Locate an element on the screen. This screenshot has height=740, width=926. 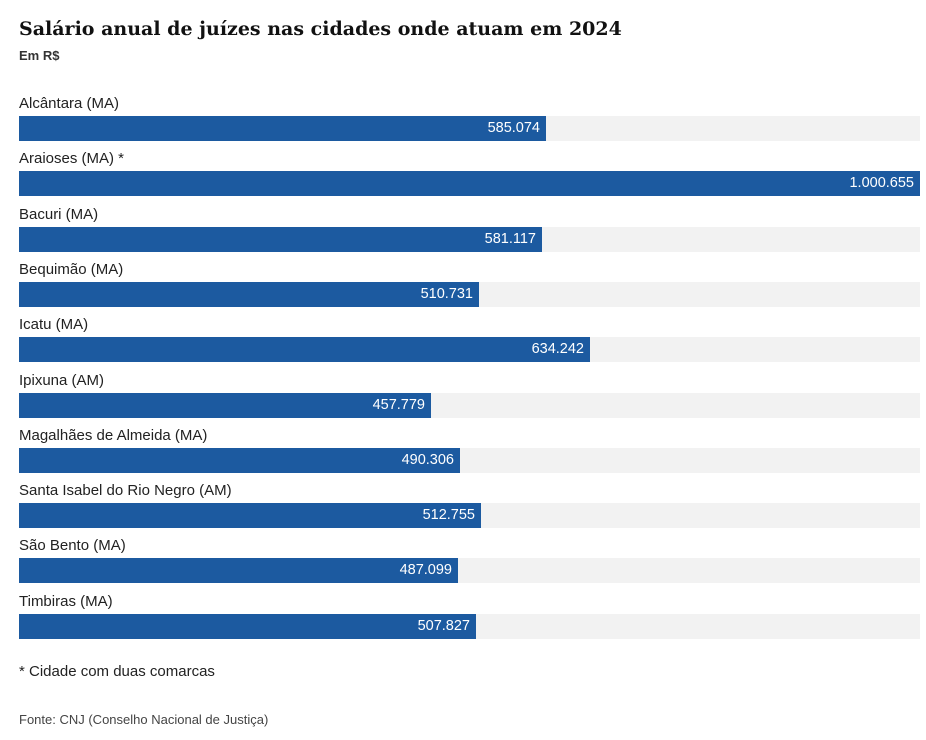
bar-track: 581.117 is located at coordinates (469, 239).